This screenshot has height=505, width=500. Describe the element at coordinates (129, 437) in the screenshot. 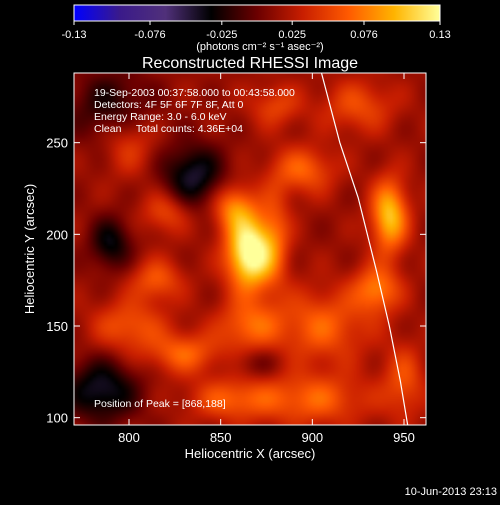

I see `x-tick-label: 800` at that location.